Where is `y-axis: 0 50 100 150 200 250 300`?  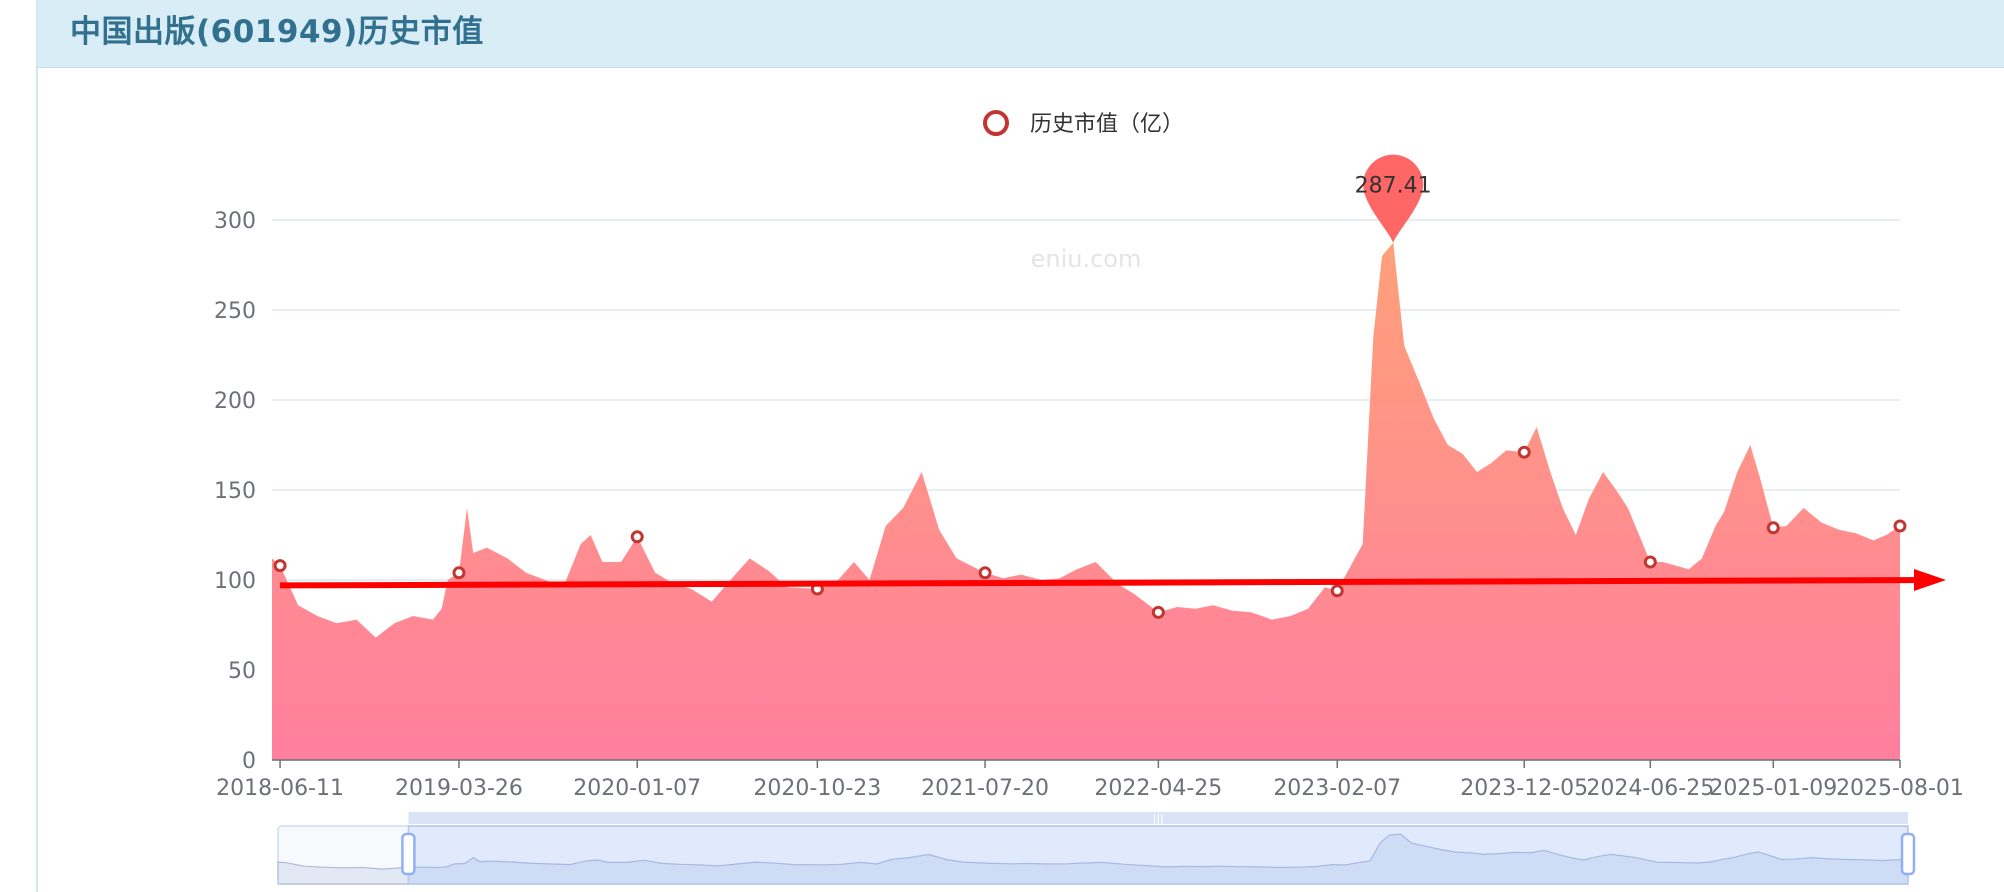 y-axis: 0 50 100 150 200 250 300 is located at coordinates (235, 491).